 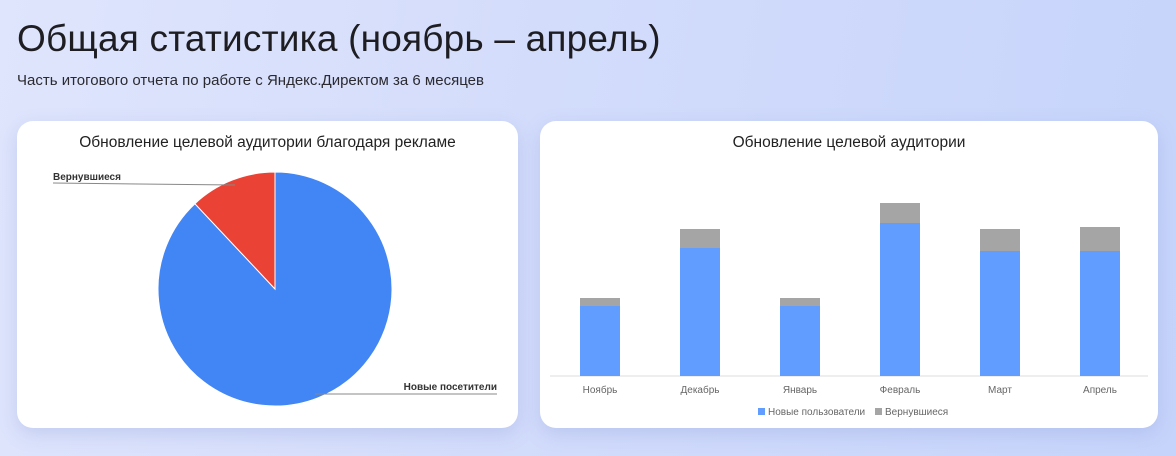 I want to click on x-tick-label: Февраль, so click(x=900, y=390).